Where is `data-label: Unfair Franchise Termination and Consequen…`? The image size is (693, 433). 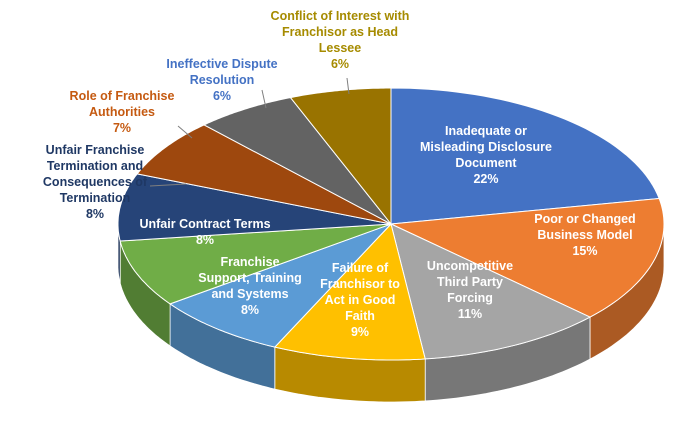 data-label: Unfair Franchise Termination and Consequen… is located at coordinates (95, 182).